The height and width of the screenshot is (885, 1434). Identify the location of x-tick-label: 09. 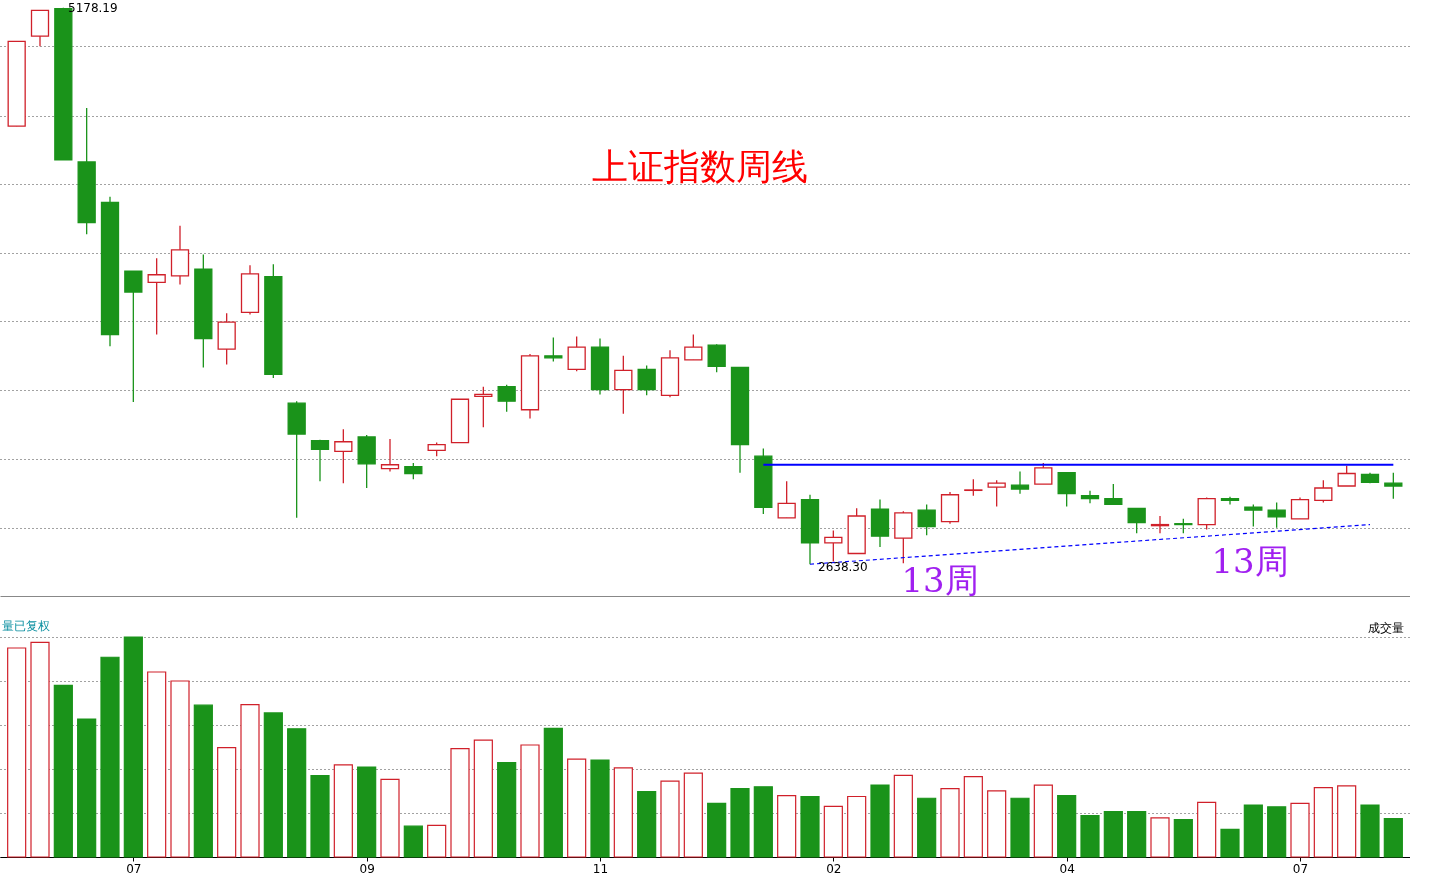
(367, 868).